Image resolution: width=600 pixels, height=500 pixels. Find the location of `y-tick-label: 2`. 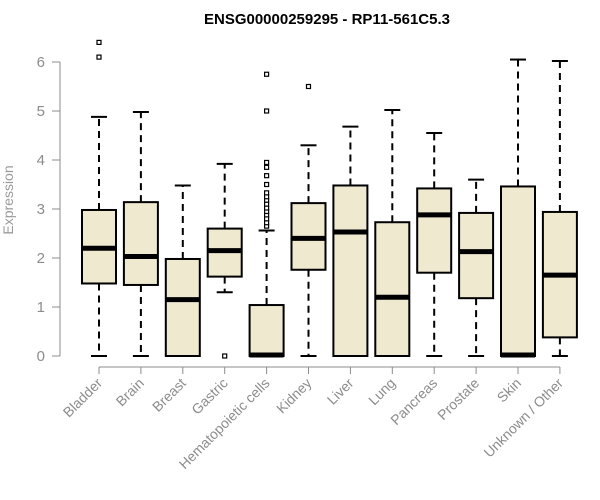

y-tick-label: 2 is located at coordinates (41, 258).